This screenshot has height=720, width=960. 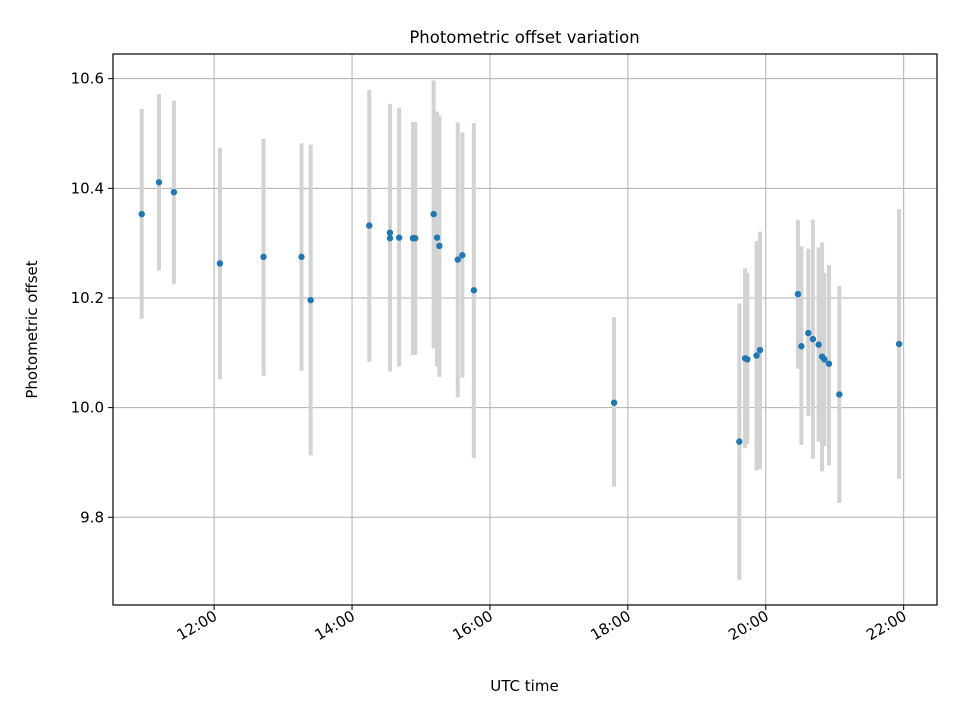 I want to click on x-tick-label: 14:00, so click(x=335, y=625).